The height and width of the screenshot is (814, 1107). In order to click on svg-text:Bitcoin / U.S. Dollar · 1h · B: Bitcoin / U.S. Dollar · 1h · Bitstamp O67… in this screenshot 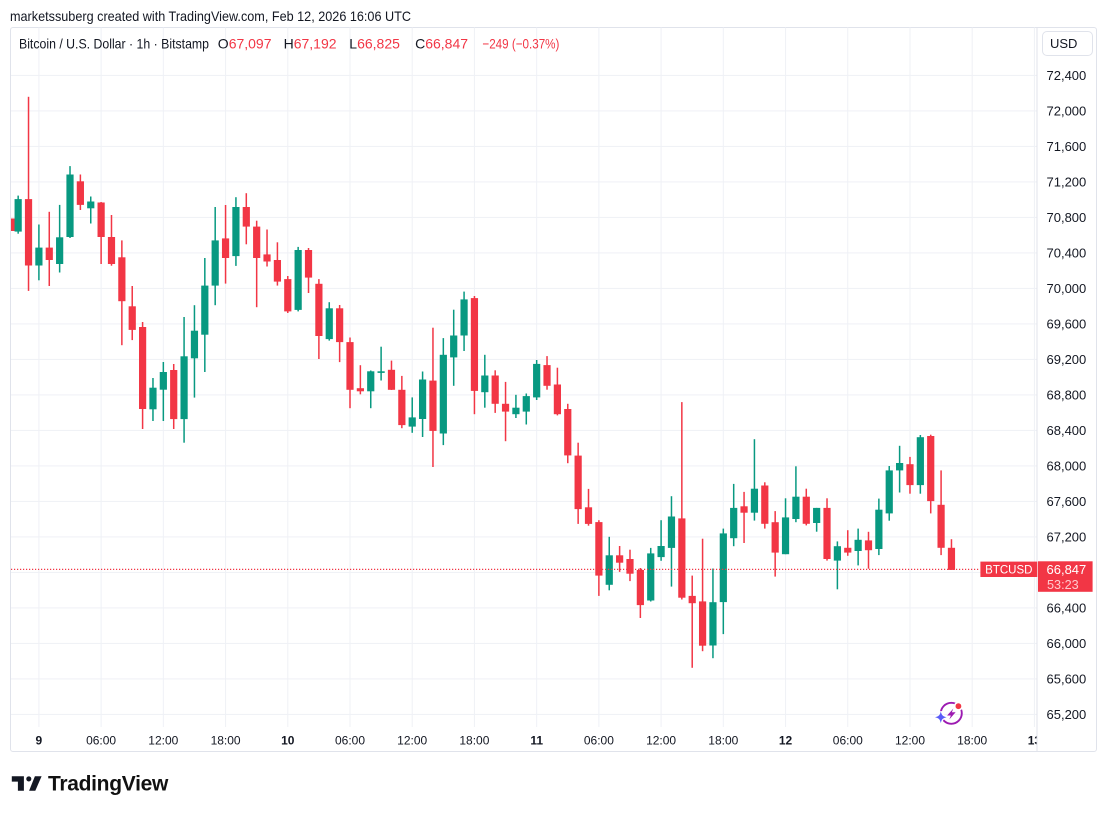, I will do `click(289, 43)`.